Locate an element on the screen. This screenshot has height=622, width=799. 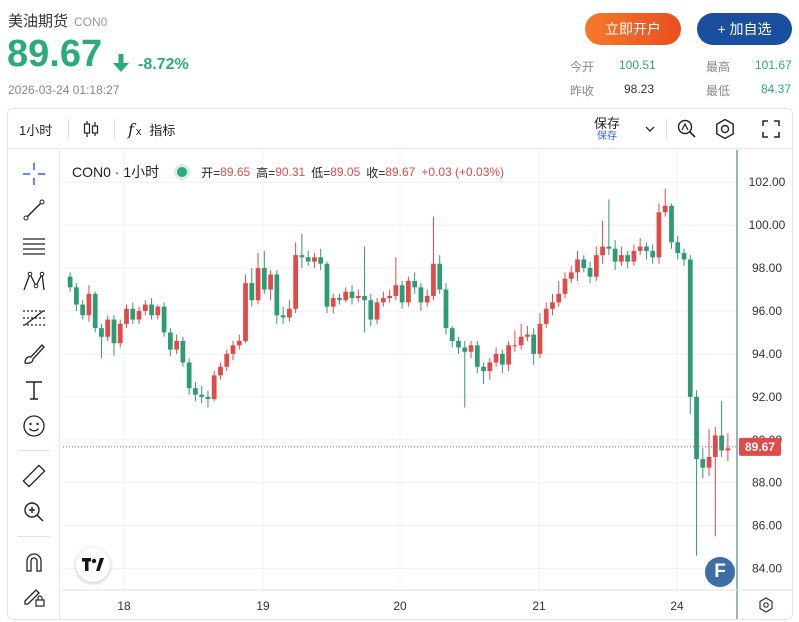
open-account-button: 立即开户 is located at coordinates (633, 29).